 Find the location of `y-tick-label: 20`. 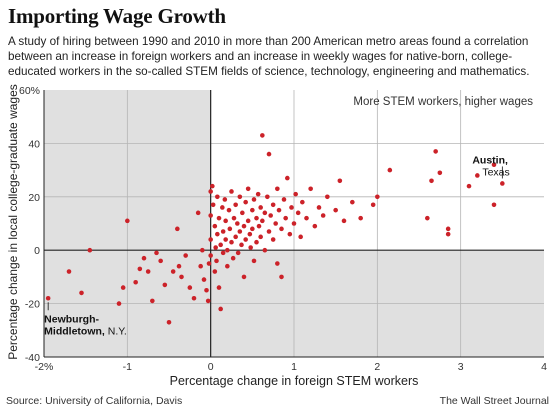

y-tick-label: 20 is located at coordinates (34, 198).